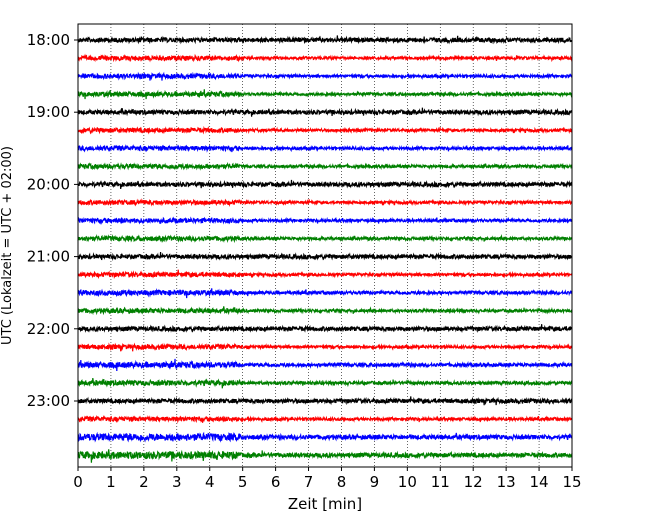  Describe the element at coordinates (327, 479) in the screenshot. I see `x-axis-ticks: 0 1 2 3 4 5 6 7 8 9 10 11 12 13 14 15` at that location.